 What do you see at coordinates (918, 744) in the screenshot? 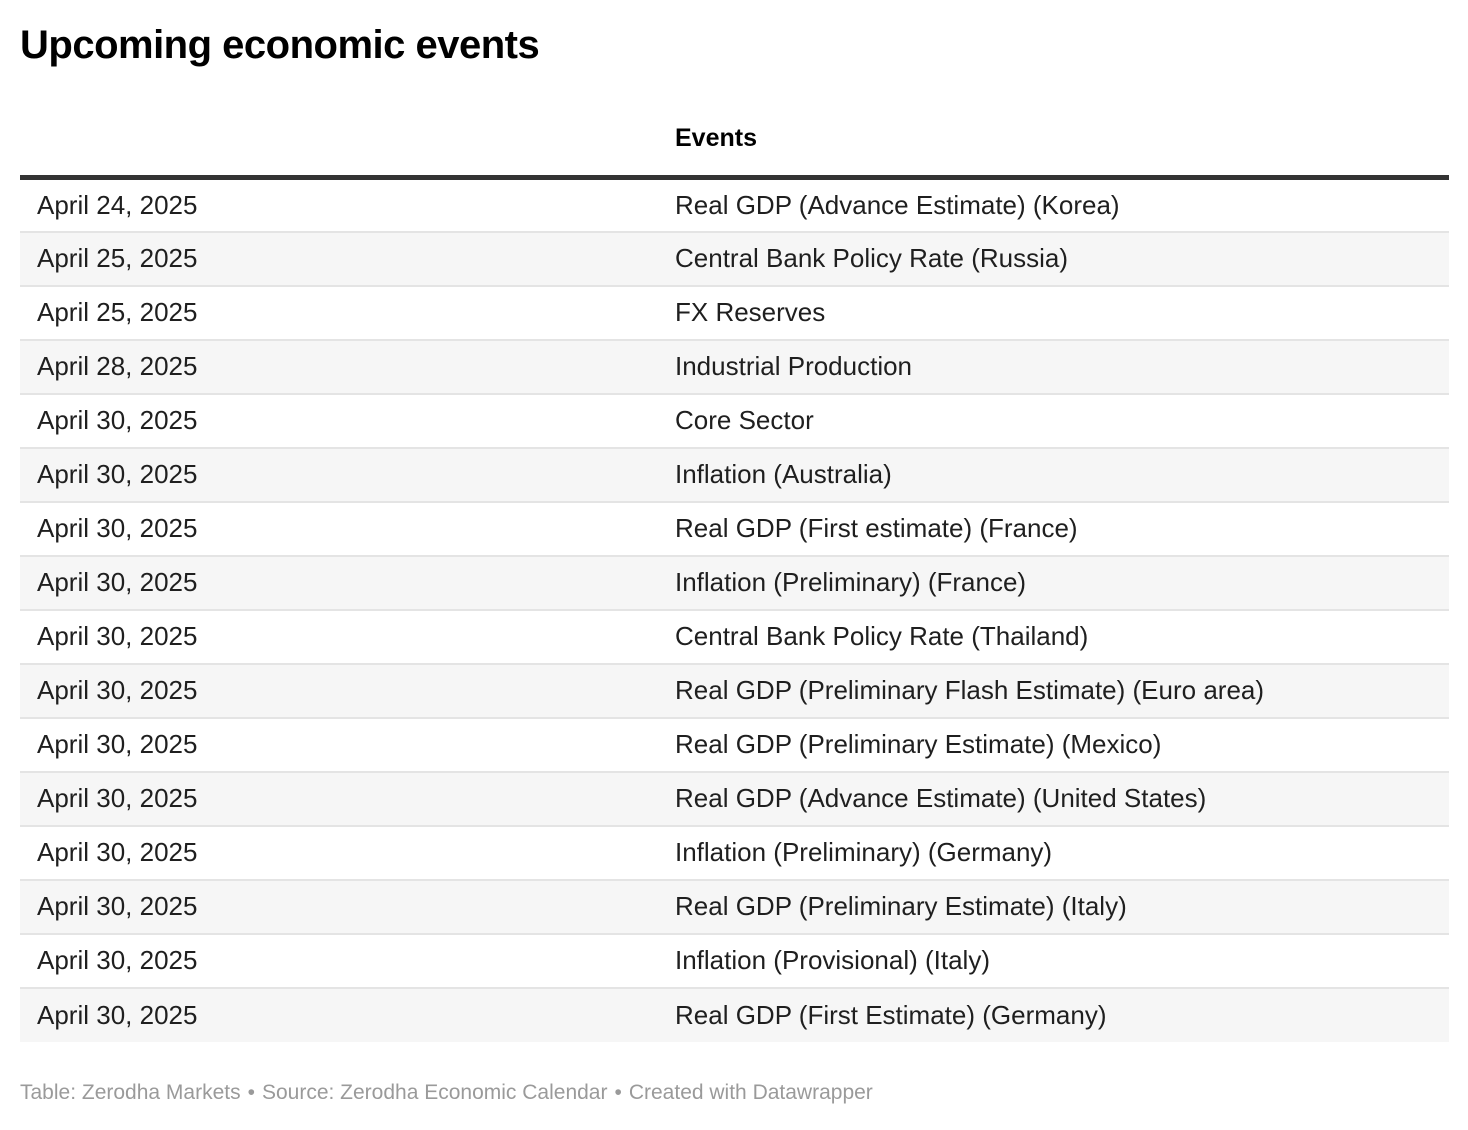
I see `event-name: Real GDP (Preliminary Estimate) (Mexico)` at bounding box center [918, 744].